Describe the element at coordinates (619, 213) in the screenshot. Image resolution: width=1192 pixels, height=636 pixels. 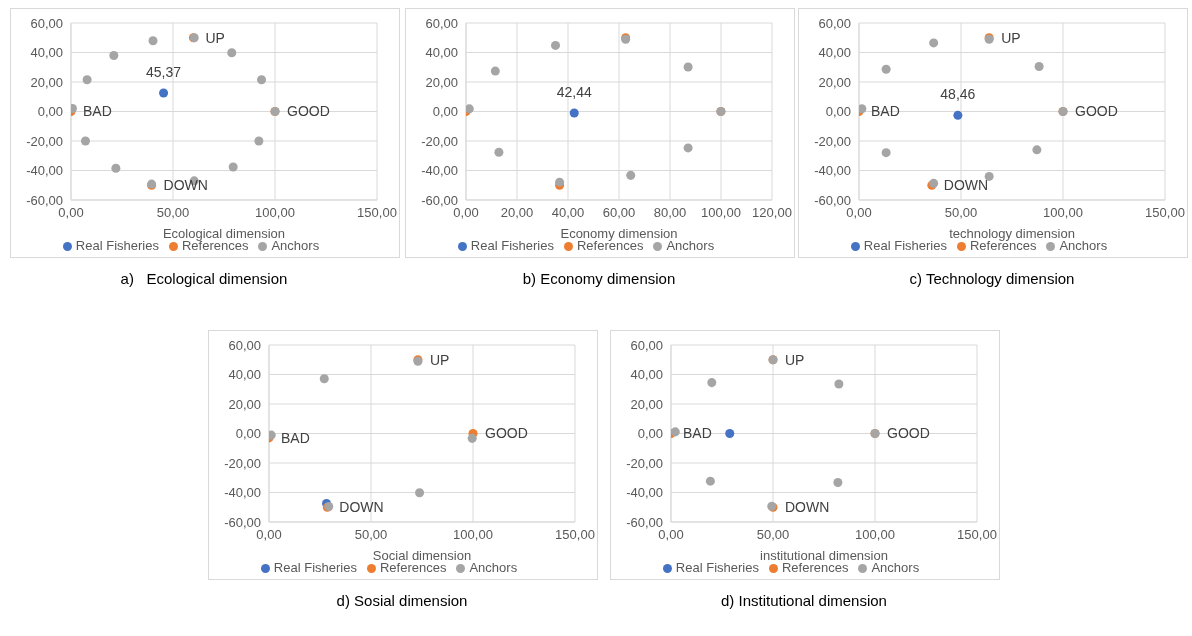
I see `x-tick-label: 60,00` at that location.